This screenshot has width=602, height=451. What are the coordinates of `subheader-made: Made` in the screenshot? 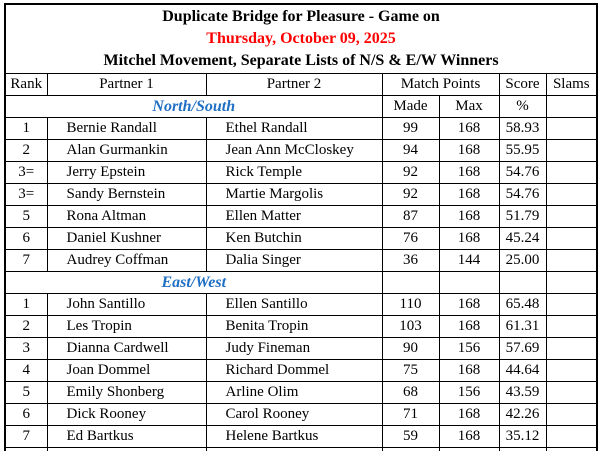 It's located at (410, 106).